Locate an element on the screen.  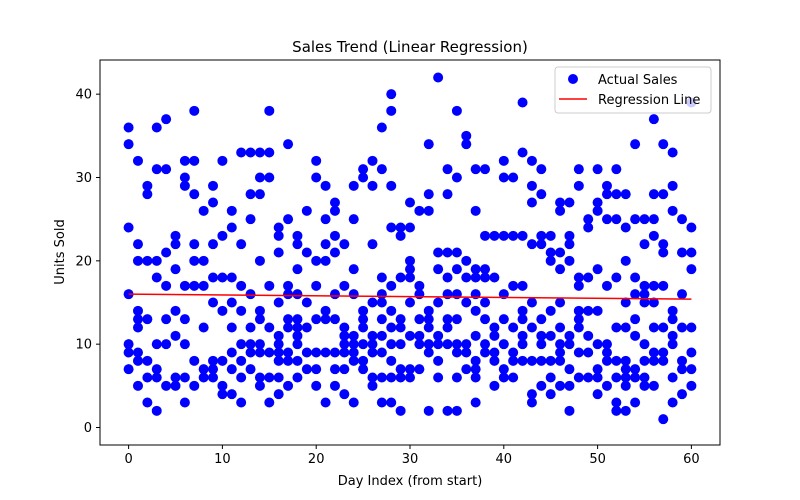
y-tick-label: 20 is located at coordinates (83, 261).